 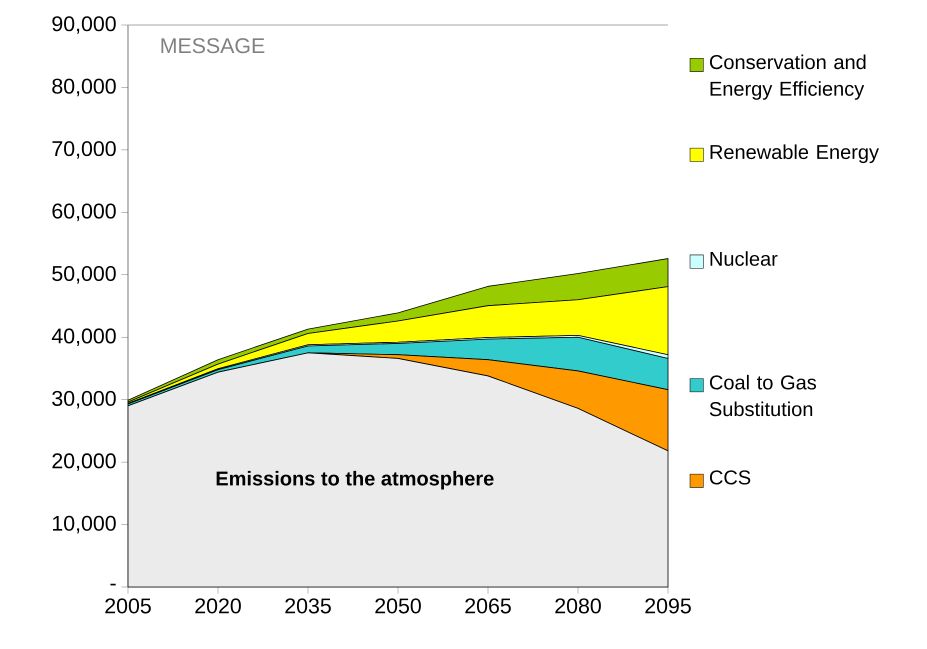 What do you see at coordinates (398, 606) in the screenshot?
I see `x-tick-label: 2050` at bounding box center [398, 606].